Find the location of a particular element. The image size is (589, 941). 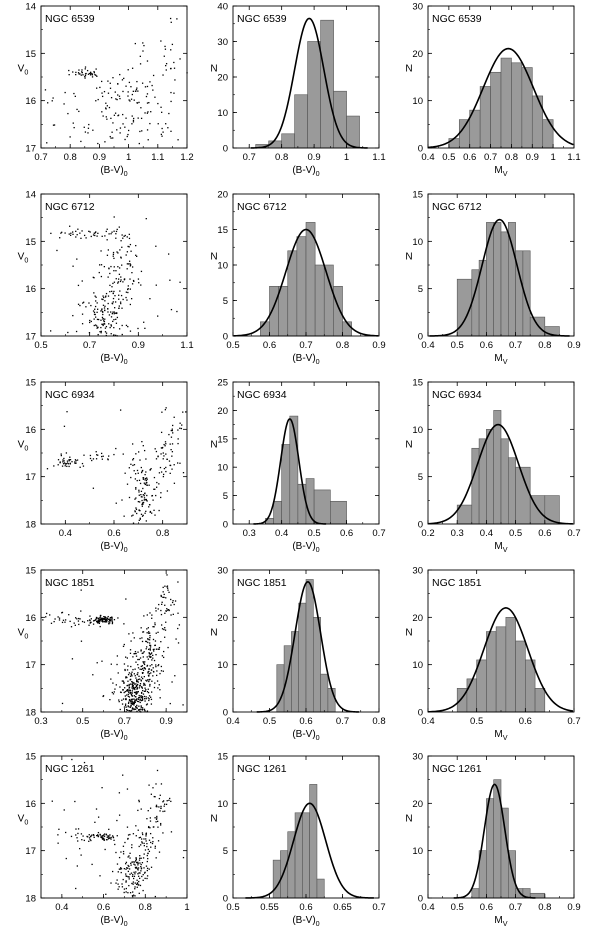

y-tick-label: 10 is located at coordinates (417, 101).